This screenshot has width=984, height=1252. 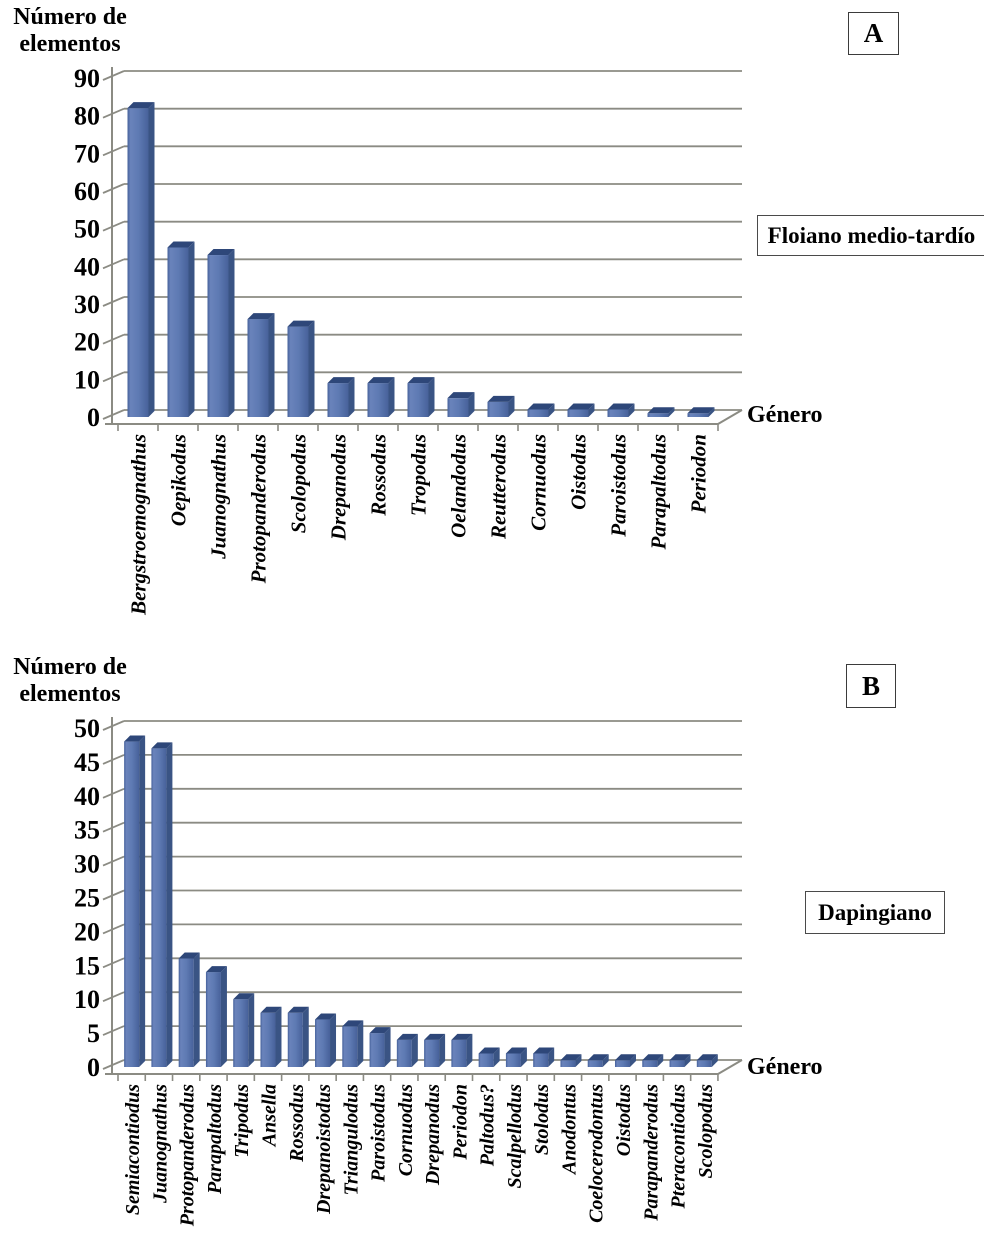 What do you see at coordinates (419, 475) in the screenshot?
I see `category-label-Tropodus: Tropodus` at bounding box center [419, 475].